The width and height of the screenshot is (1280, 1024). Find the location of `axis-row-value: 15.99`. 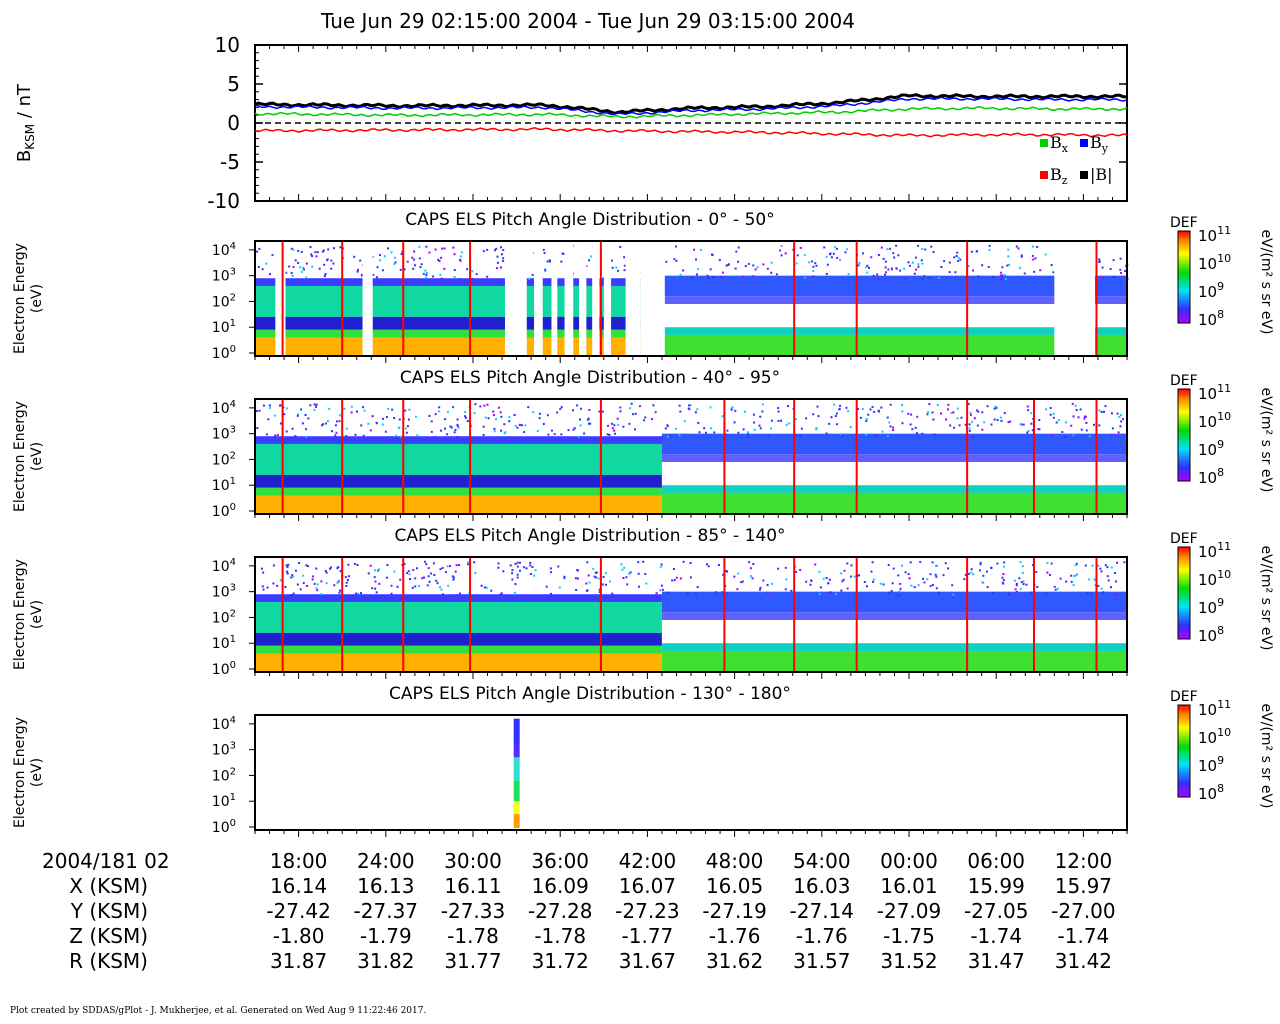

axis-row-value: 15.99 is located at coordinates (996, 886).